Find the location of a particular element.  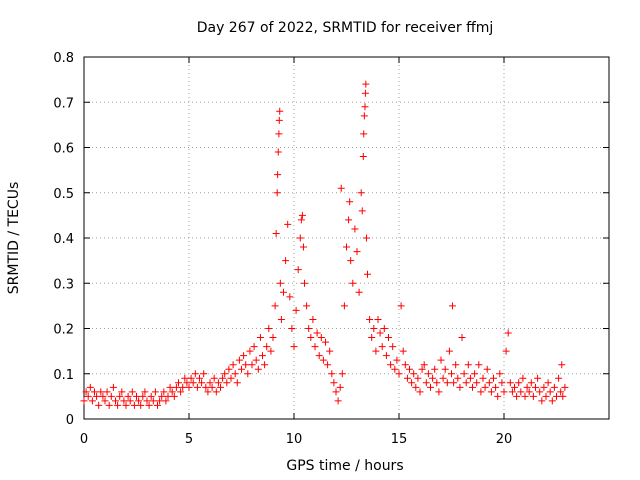

y-tick-label: 0.3 is located at coordinates (63, 284).